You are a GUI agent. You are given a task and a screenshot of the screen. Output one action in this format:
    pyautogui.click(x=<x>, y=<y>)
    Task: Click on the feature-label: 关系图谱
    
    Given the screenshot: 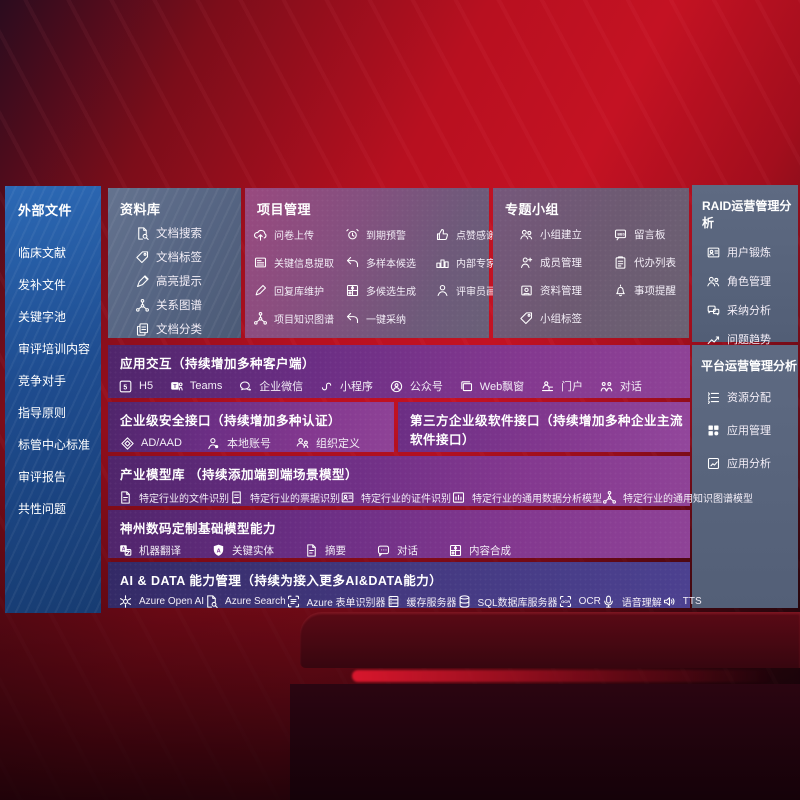 What is the action you would take?
    pyautogui.click(x=179, y=306)
    